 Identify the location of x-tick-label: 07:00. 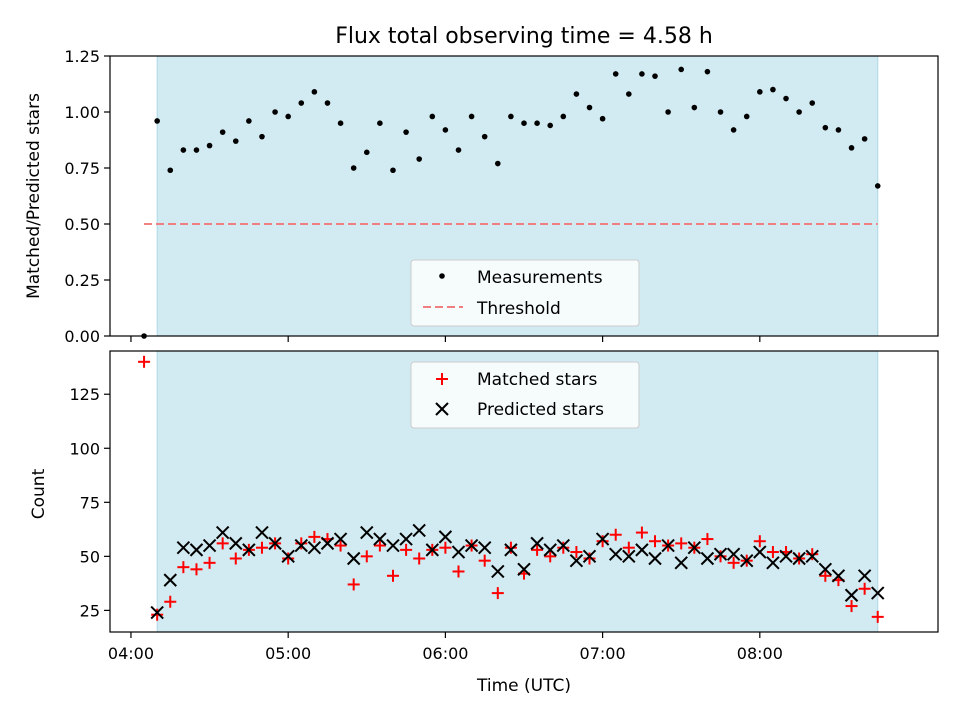
(603, 653).